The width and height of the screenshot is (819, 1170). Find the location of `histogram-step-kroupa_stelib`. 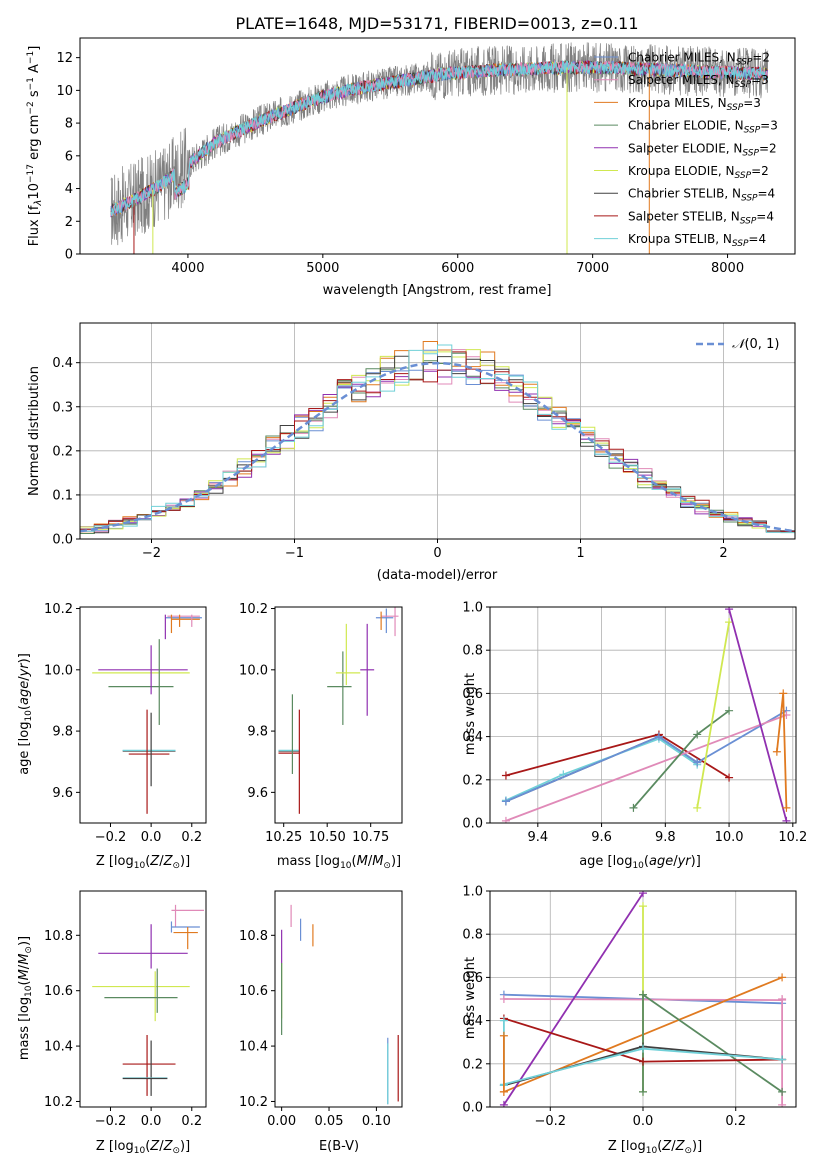

histogram-step-kroupa_stelib is located at coordinates (437, 439).